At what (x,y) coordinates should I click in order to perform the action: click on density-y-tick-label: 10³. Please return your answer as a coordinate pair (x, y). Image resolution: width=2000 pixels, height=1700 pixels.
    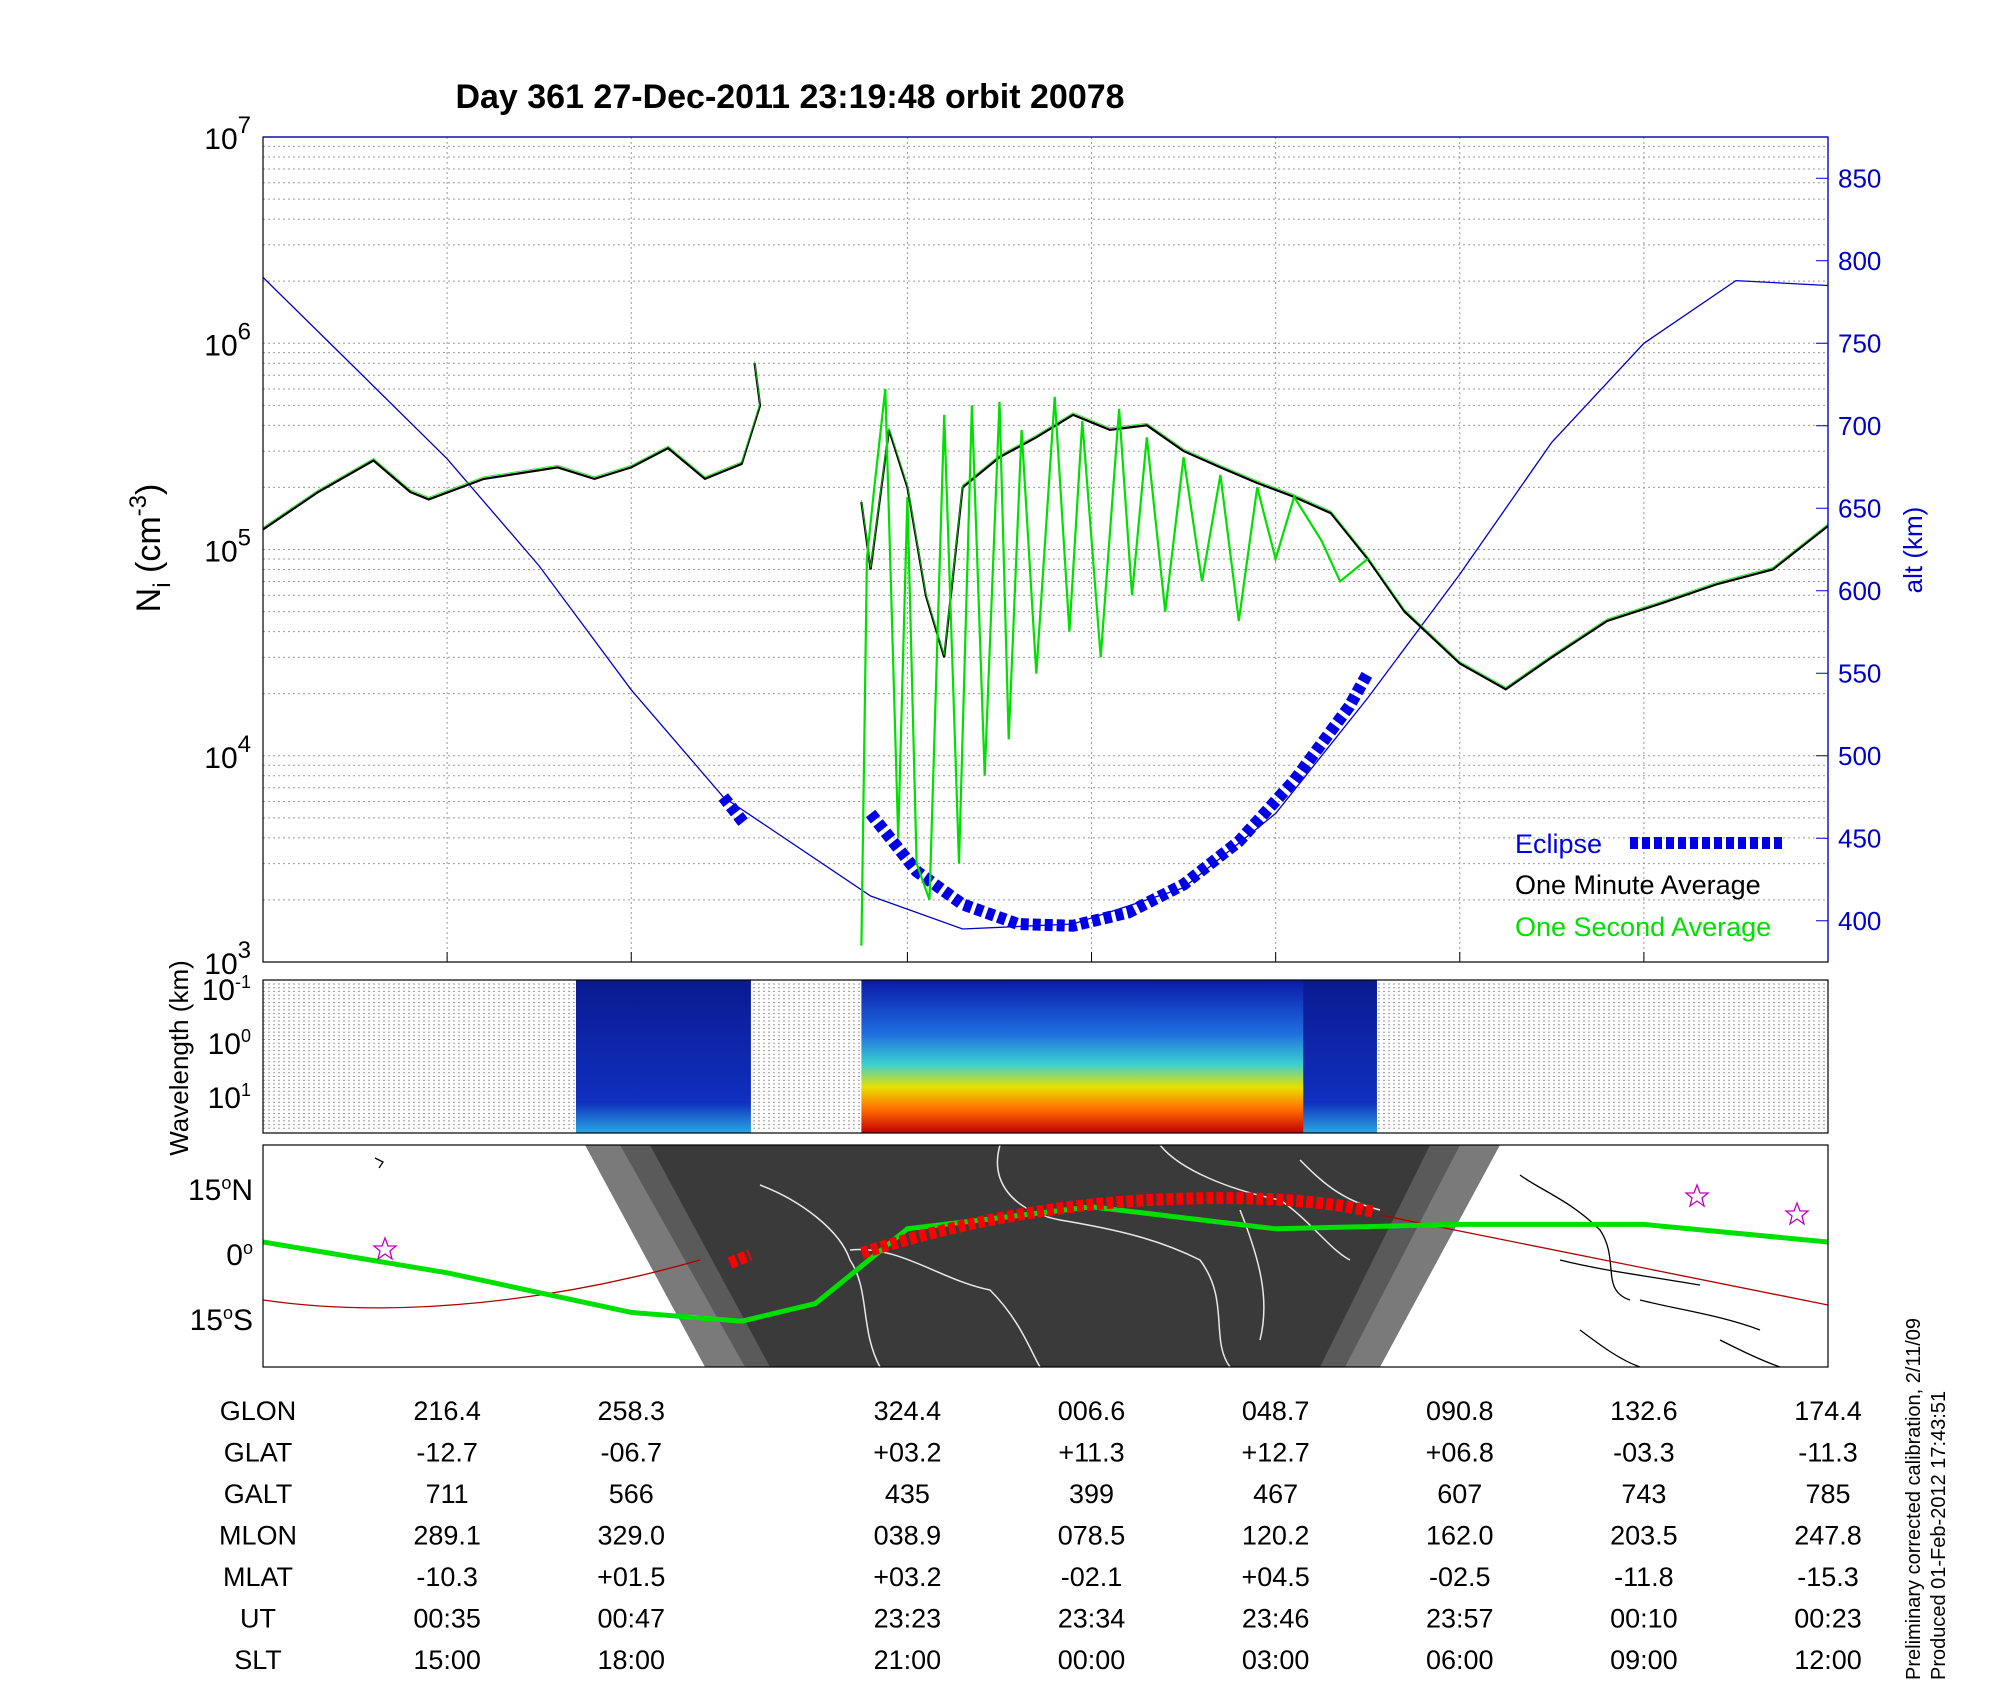
    Looking at the image, I should click on (227, 959).